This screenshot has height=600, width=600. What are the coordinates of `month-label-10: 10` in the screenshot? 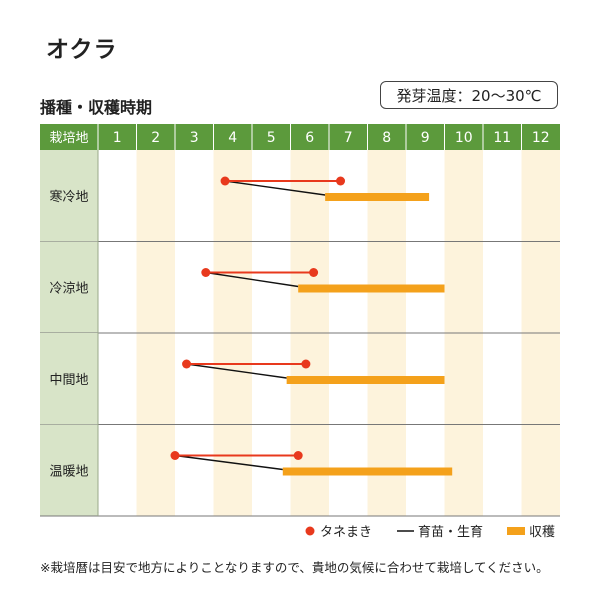 It's located at (464, 138).